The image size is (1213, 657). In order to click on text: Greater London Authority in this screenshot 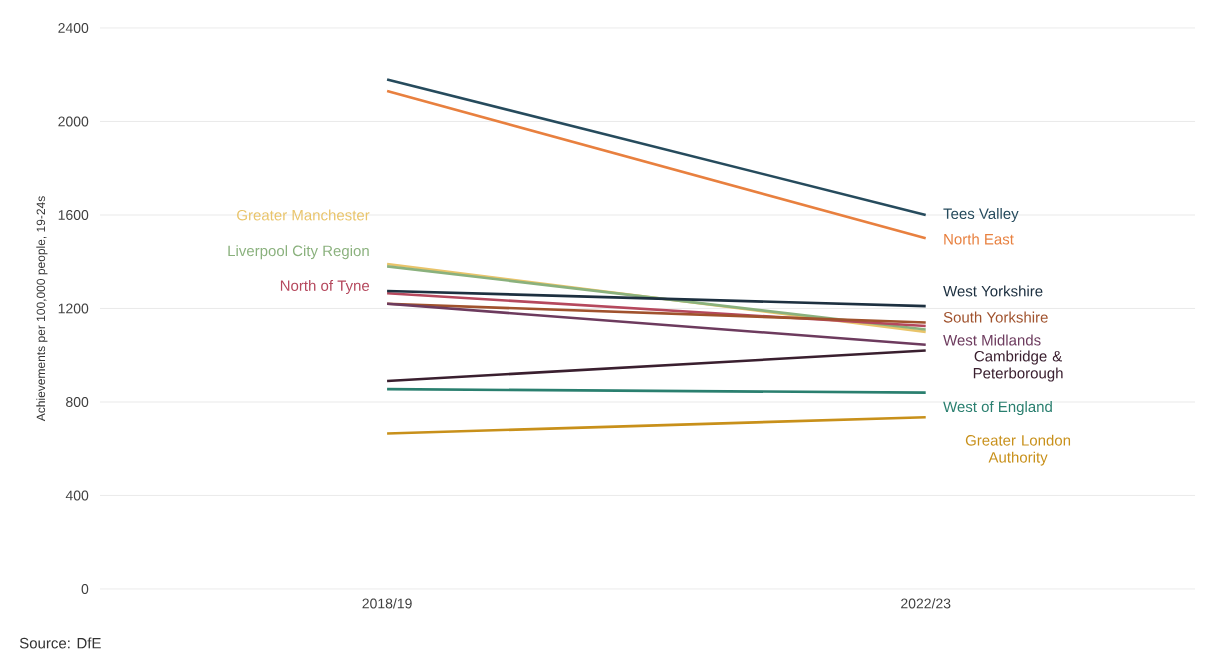, I will do `click(1018, 450)`.